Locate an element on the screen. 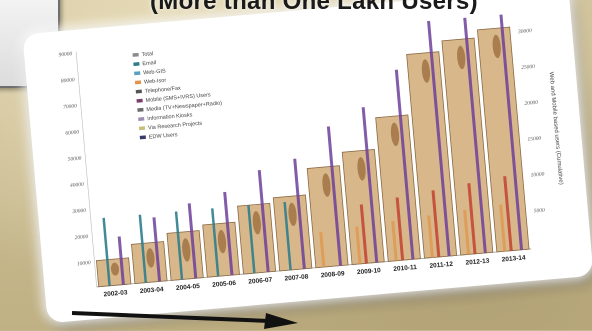  y2-tick-label: 15000 is located at coordinates (534, 139).